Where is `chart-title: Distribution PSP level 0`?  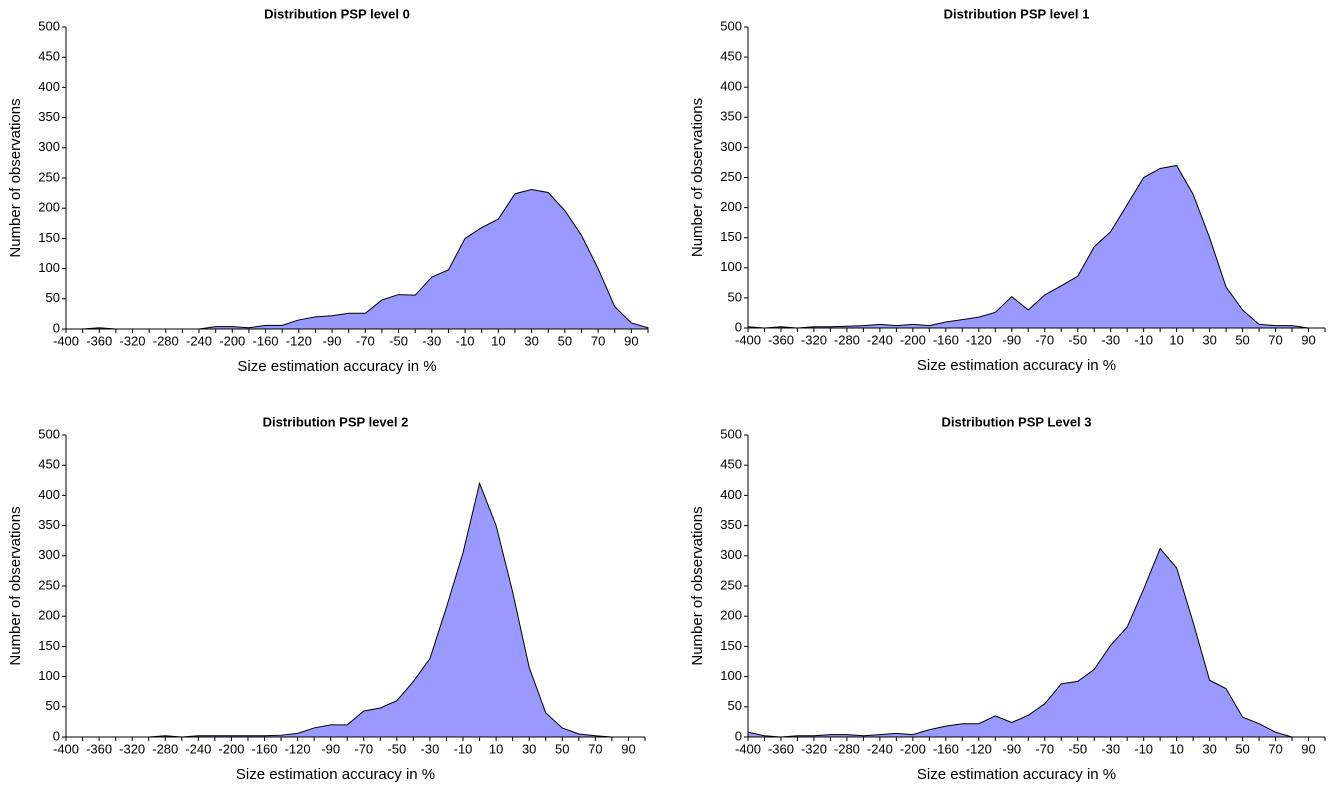 chart-title: Distribution PSP level 0 is located at coordinates (337, 13).